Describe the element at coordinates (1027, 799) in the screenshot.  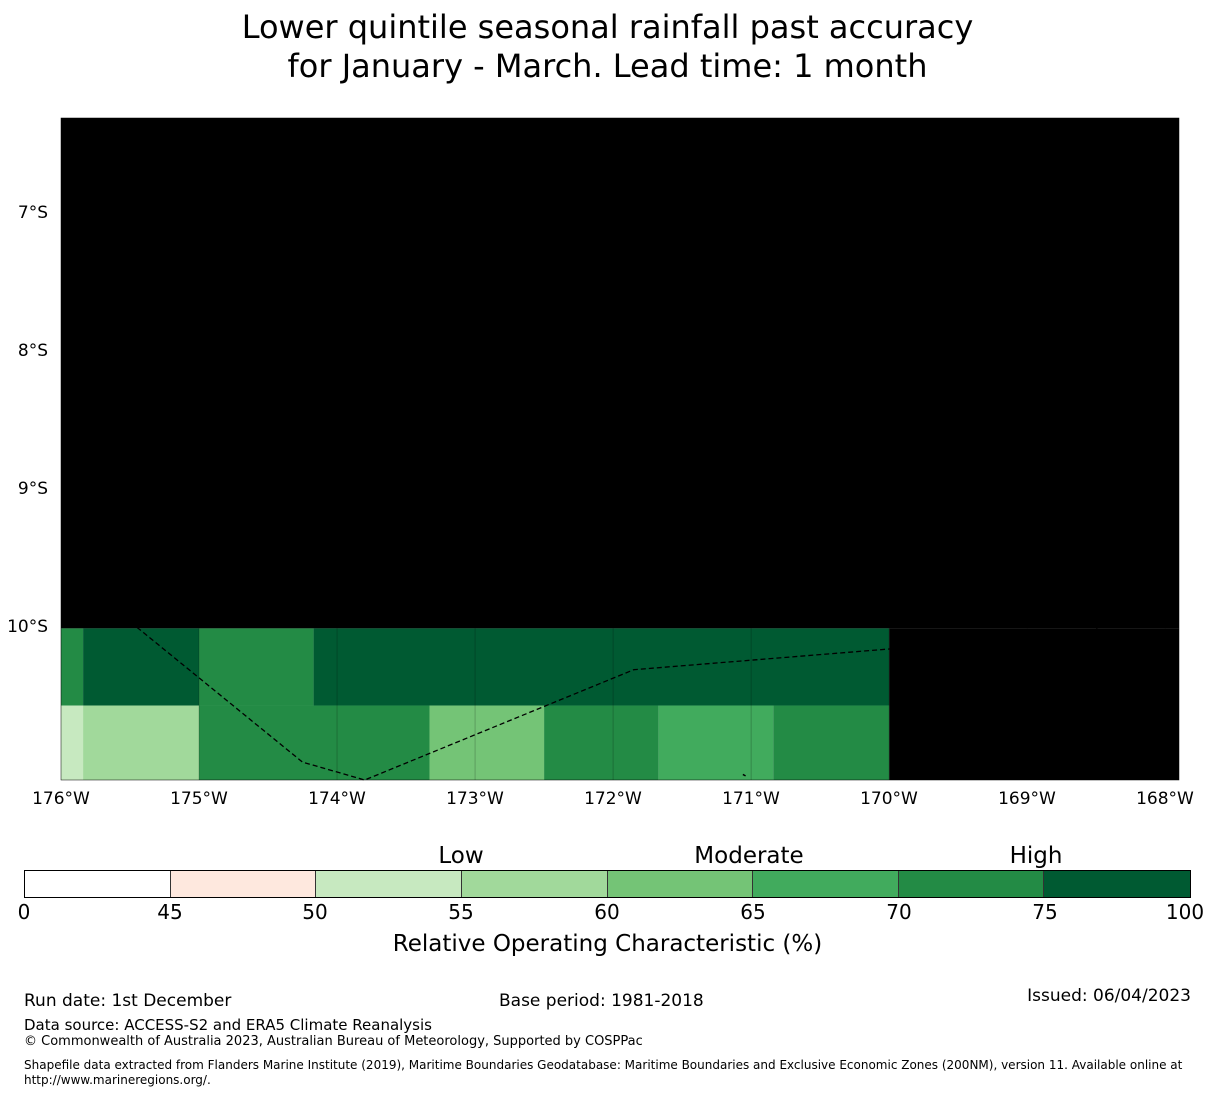
I see `lon-label-169w: 169°W` at that location.